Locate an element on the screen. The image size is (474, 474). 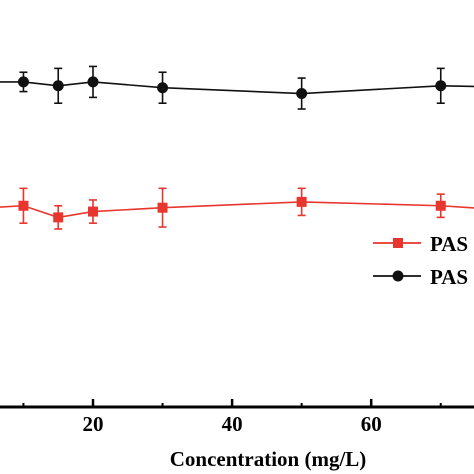
x-tick-label: 20 is located at coordinates (93, 424).